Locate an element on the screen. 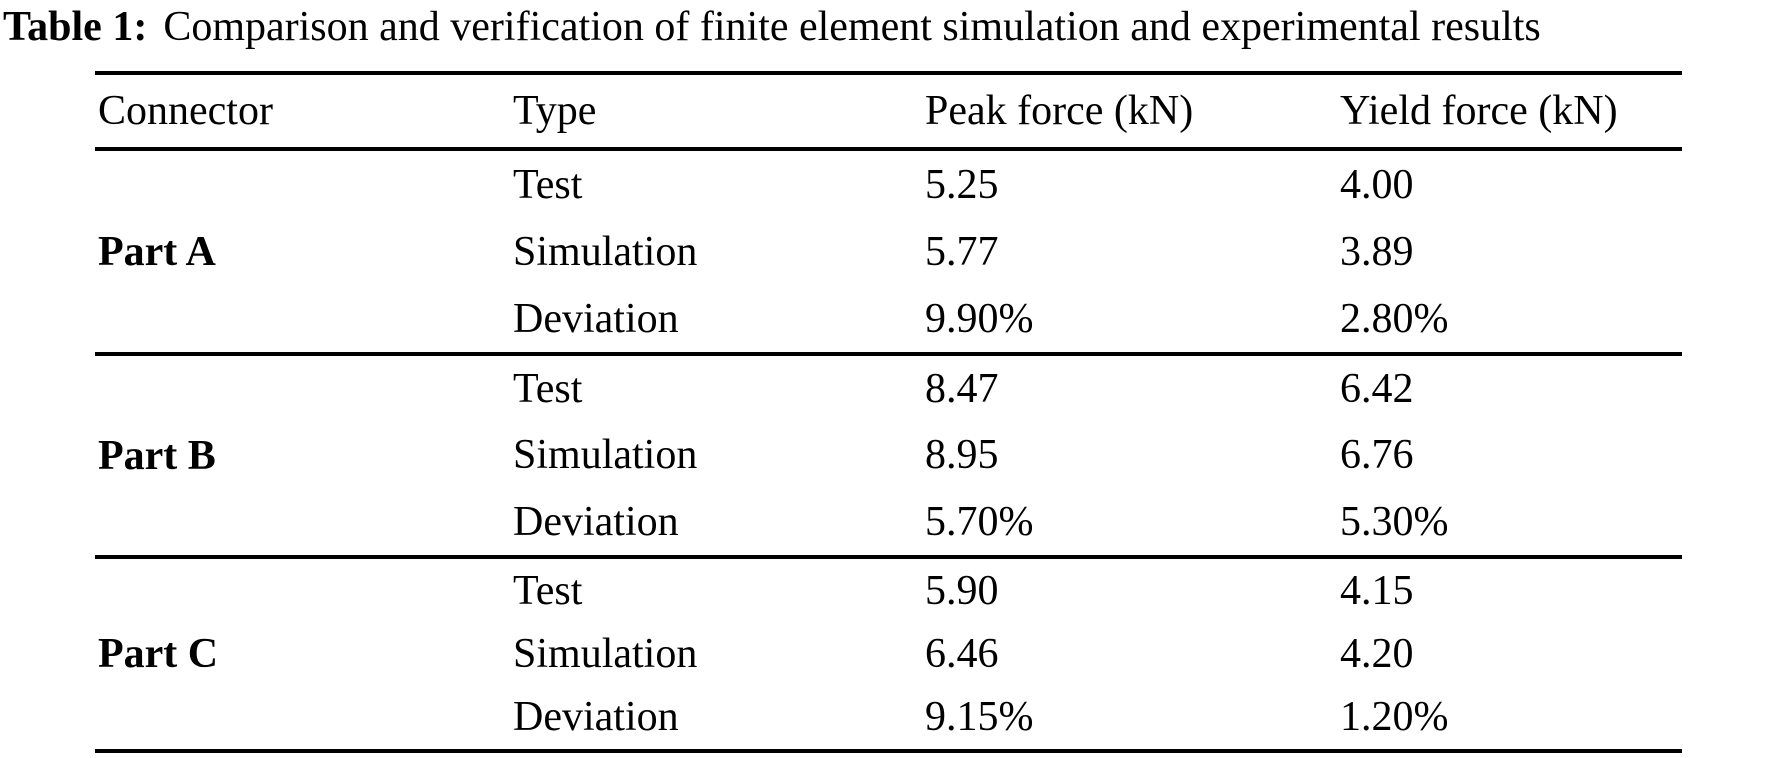 The width and height of the screenshot is (1771, 758). yield-force-cell: 1.20% is located at coordinates (1394, 717).